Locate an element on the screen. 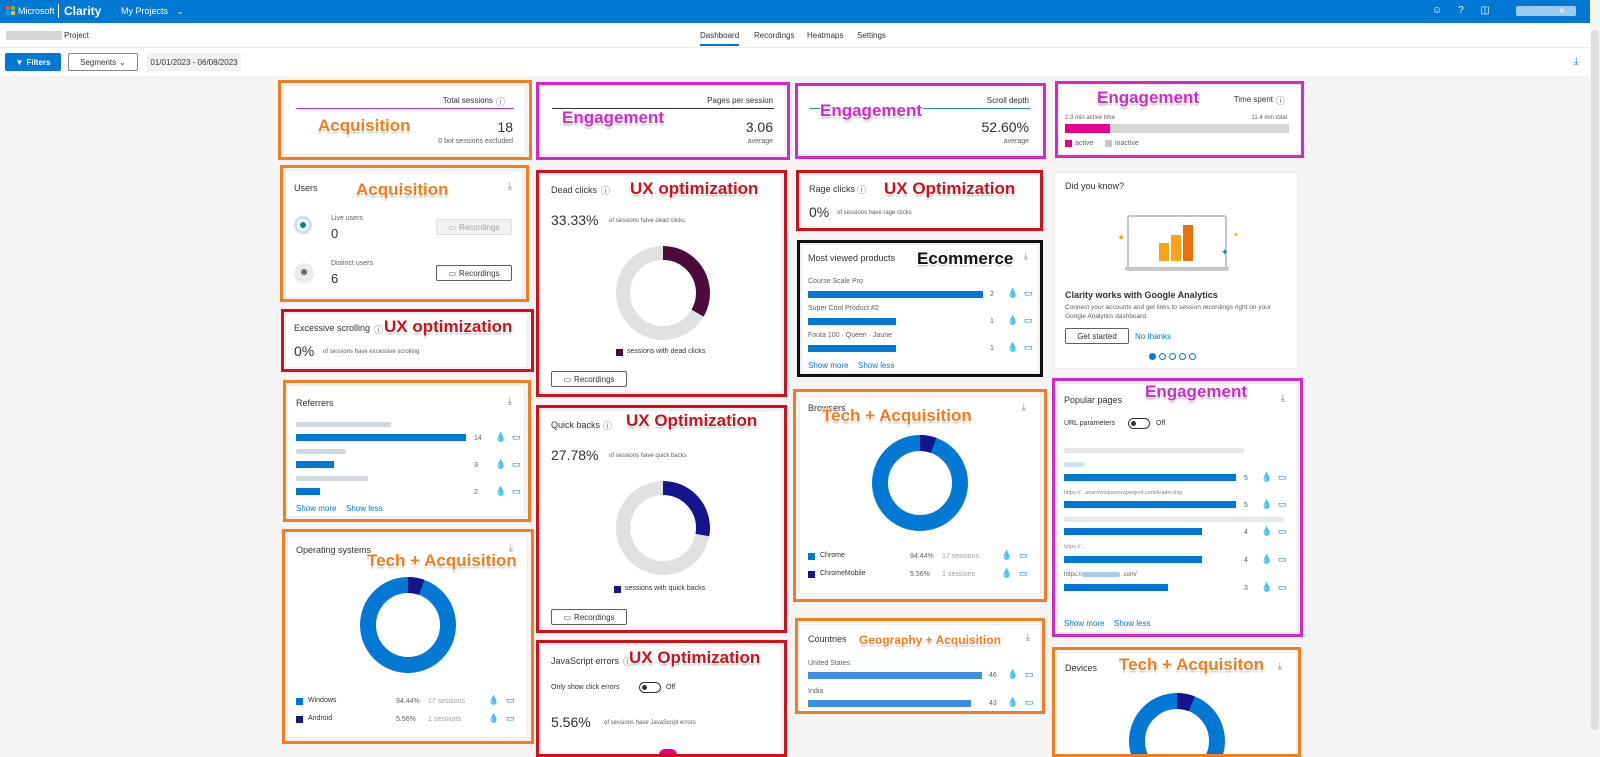 Image resolution: width=1600 pixels, height=757 pixels. carousel-dots is located at coordinates (1174, 356).